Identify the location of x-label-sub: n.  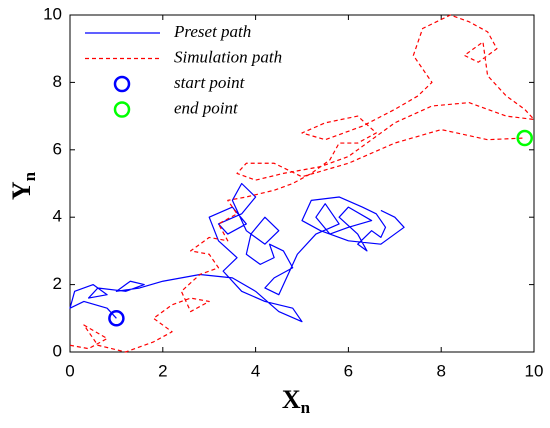
(306, 407).